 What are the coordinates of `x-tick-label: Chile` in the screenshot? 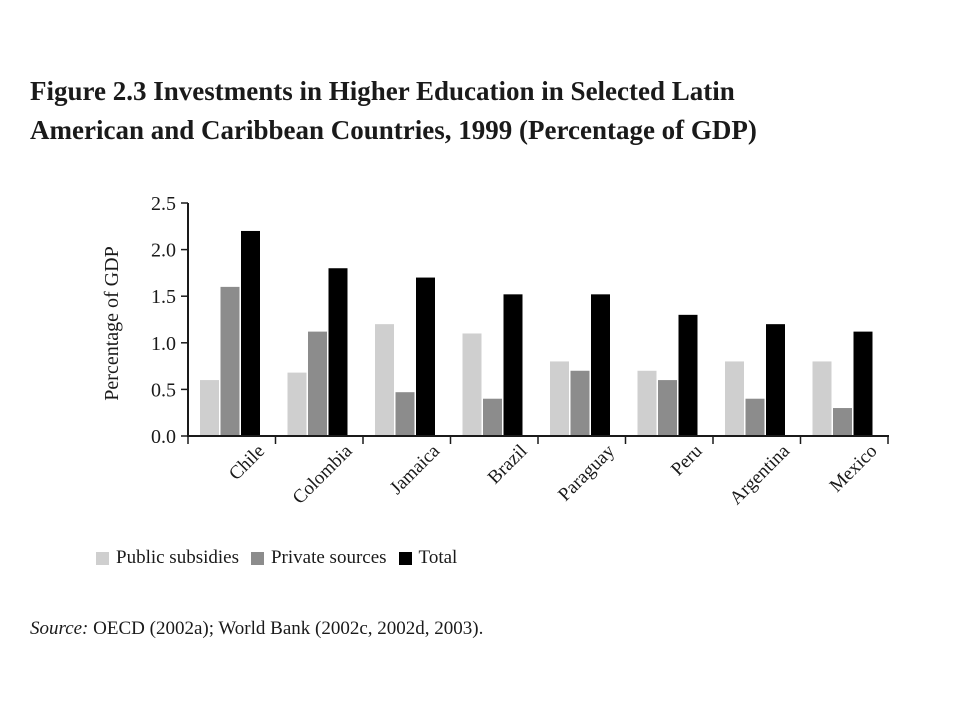 It's located at (247, 463).